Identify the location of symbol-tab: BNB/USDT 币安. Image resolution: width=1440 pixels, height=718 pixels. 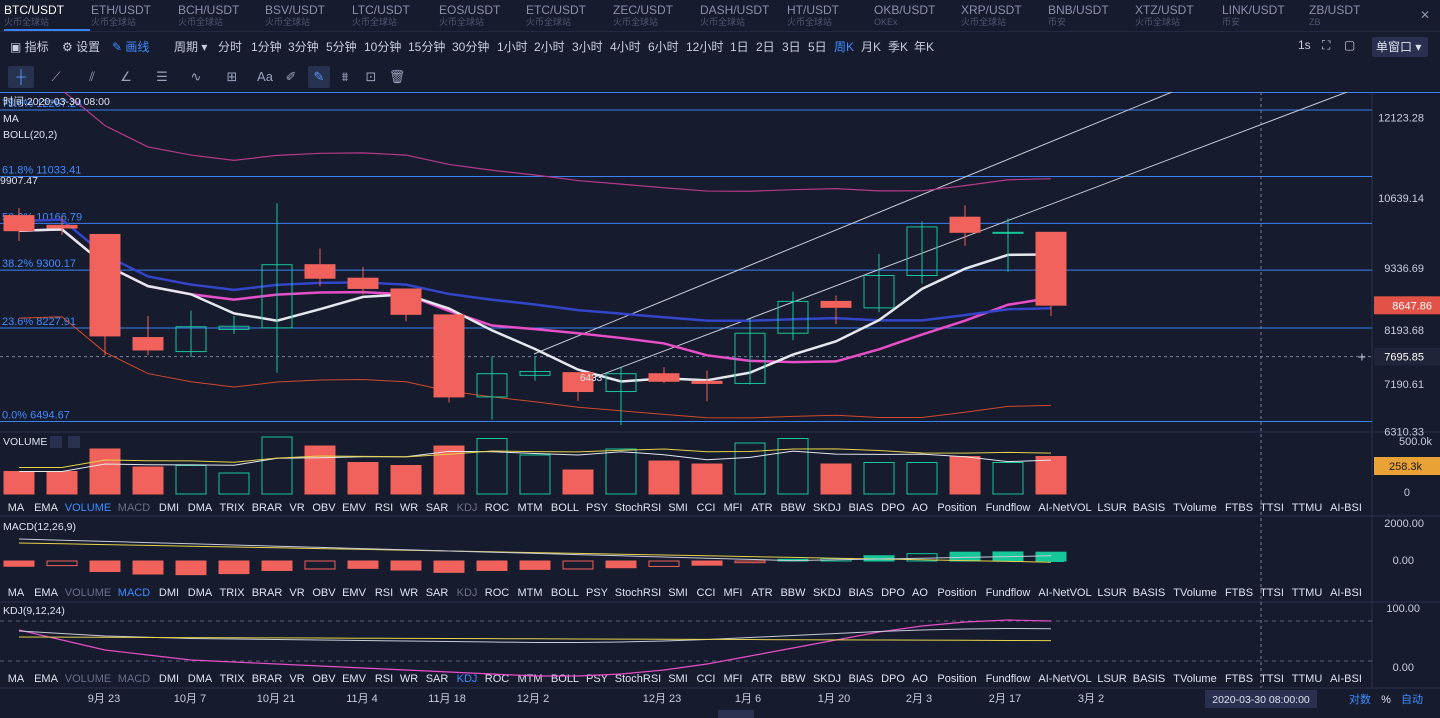
(1091, 17).